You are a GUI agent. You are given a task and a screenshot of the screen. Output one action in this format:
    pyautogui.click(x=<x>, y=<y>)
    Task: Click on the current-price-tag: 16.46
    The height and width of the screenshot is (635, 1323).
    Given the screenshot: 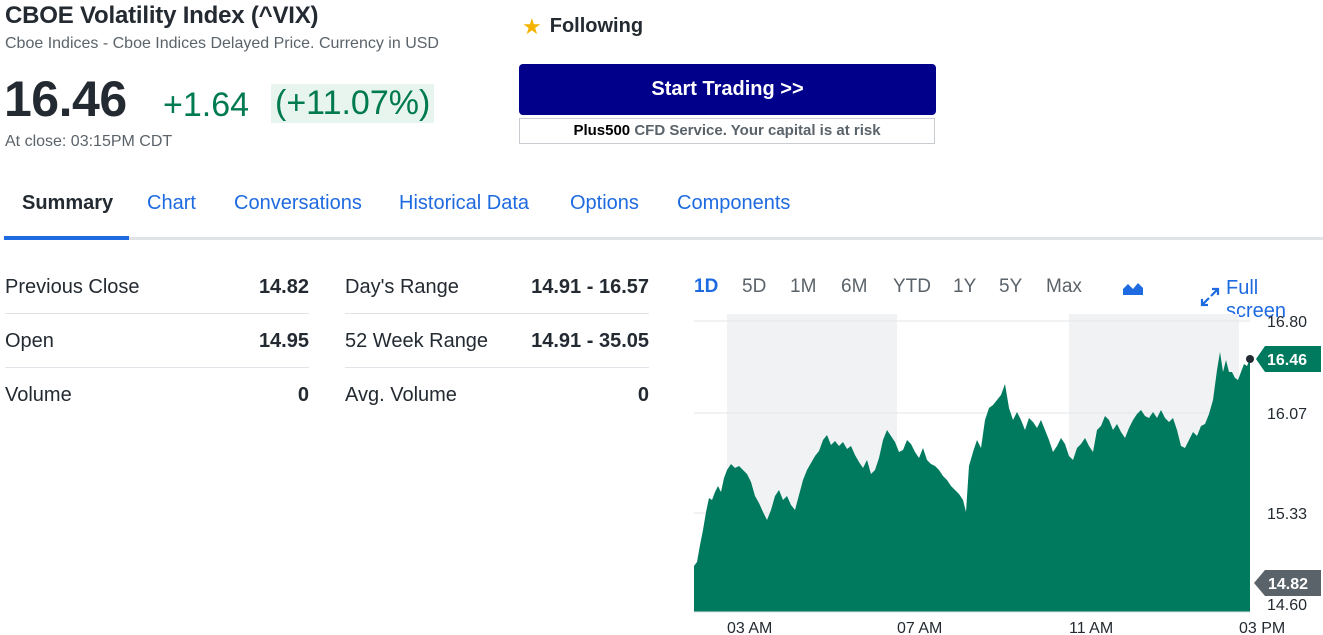 What is the action you would take?
    pyautogui.click(x=1283, y=359)
    